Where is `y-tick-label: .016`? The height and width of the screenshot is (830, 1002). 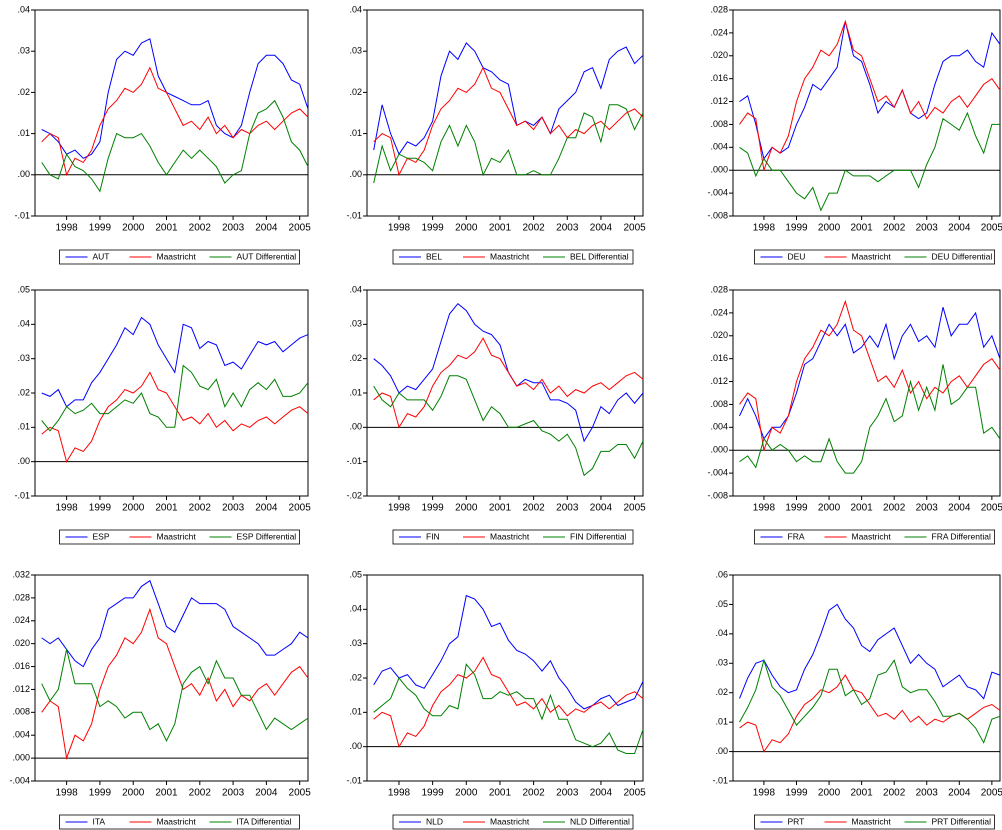
y-tick-label: .016 is located at coordinates (719, 78).